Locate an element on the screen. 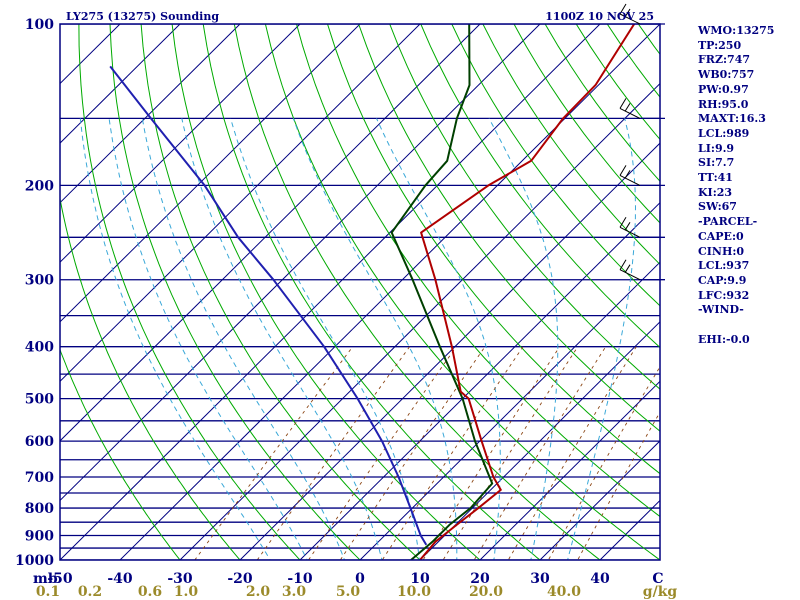 This screenshot has height=600, width=800. index-row: EHI:-0.0 is located at coordinates (724, 339).